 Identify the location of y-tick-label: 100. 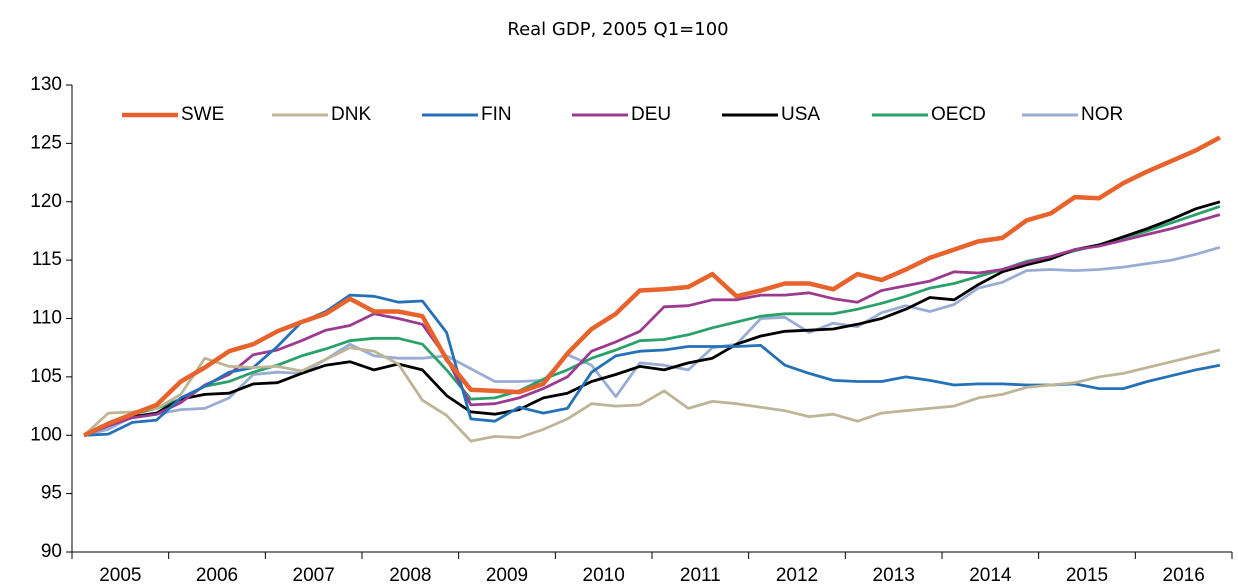
(46, 434).